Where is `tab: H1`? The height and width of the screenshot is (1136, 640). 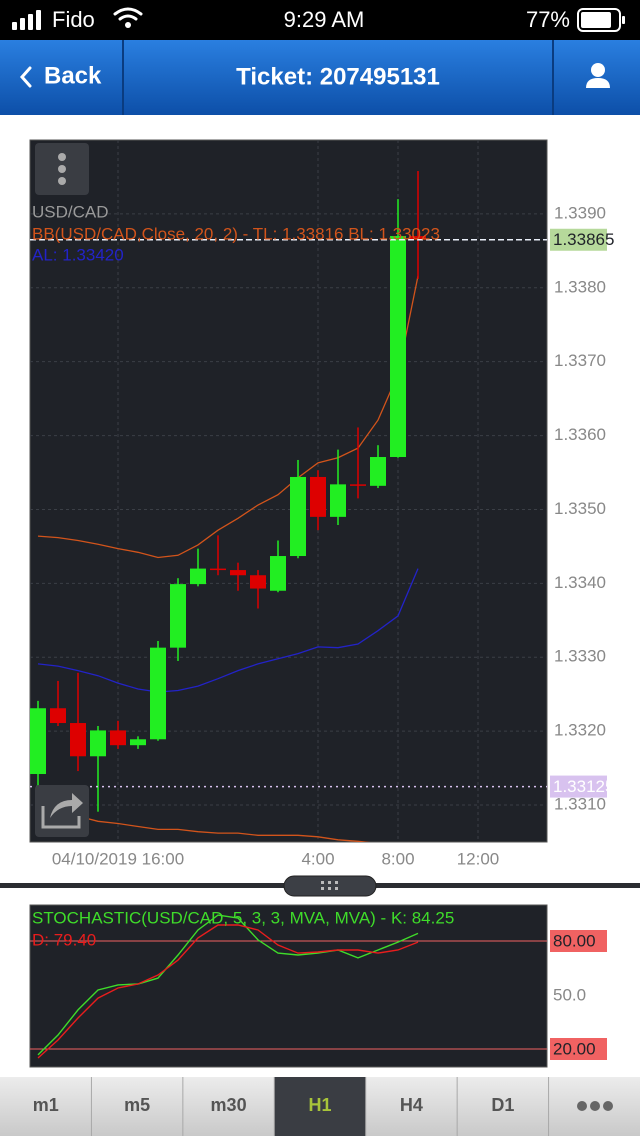
tab: H1 is located at coordinates (319, 1105).